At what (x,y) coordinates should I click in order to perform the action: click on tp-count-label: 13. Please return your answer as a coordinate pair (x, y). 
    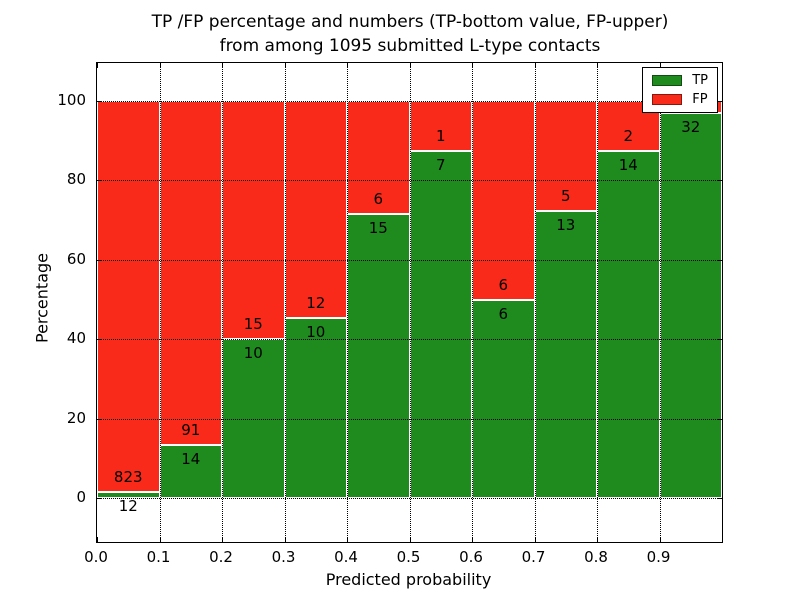
    Looking at the image, I should click on (566, 225).